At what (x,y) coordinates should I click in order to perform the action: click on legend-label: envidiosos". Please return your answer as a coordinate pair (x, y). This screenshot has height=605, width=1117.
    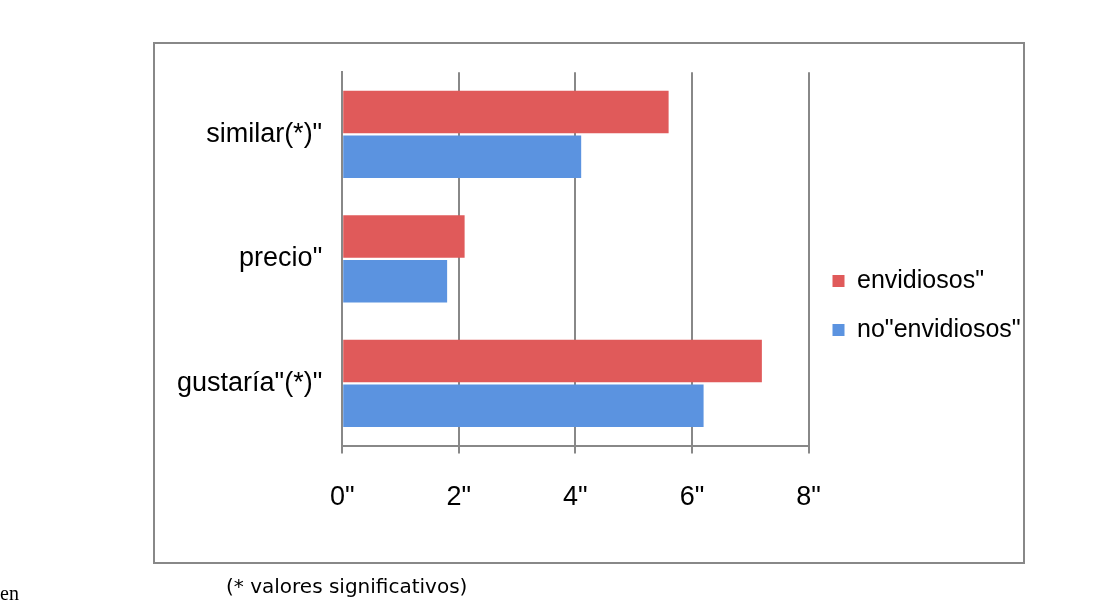
    Looking at the image, I should click on (921, 278).